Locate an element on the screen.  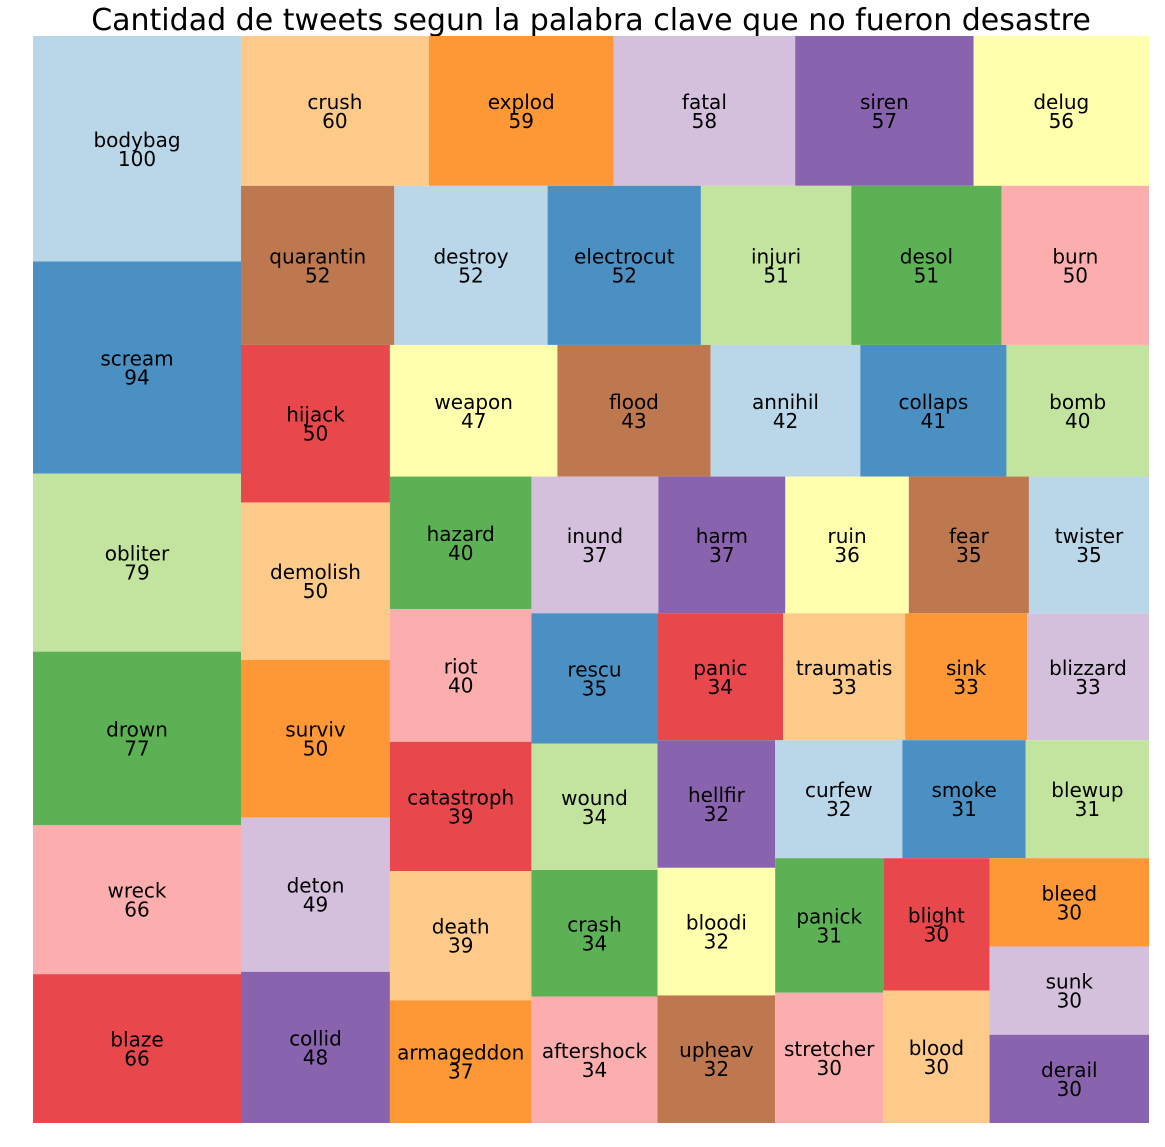
treemap-label-twister: twister is located at coordinates (1089, 536).